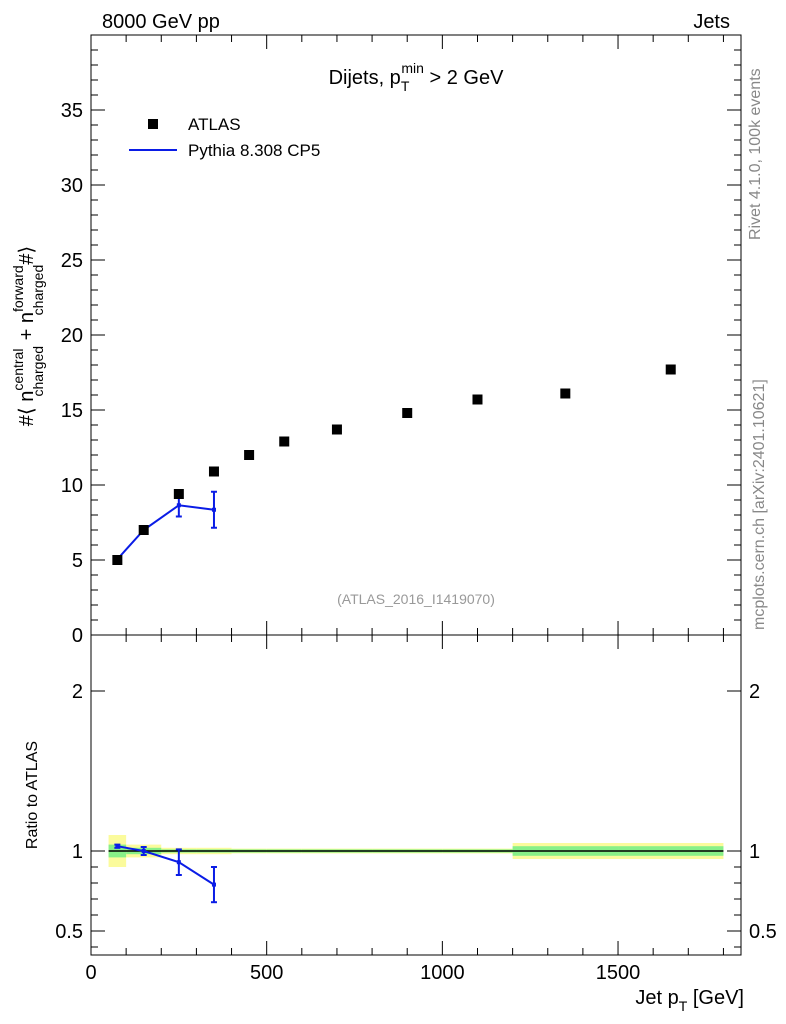 Image resolution: width=786 pixels, height=1024 pixels. Describe the element at coordinates (683, 1006) in the screenshot. I see `xlabel-sub: T` at that location.